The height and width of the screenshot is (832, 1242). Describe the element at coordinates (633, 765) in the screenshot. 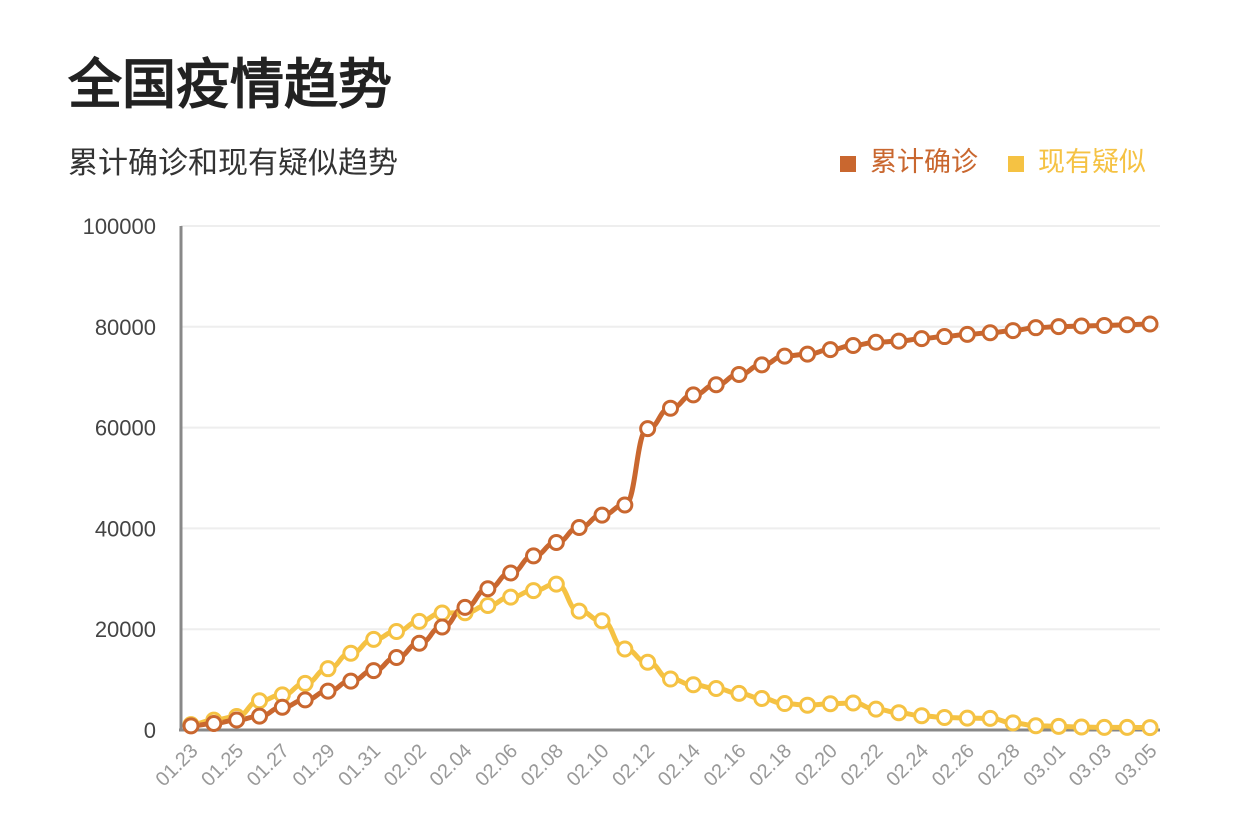

I see `x-tick-label: 02.12` at that location.